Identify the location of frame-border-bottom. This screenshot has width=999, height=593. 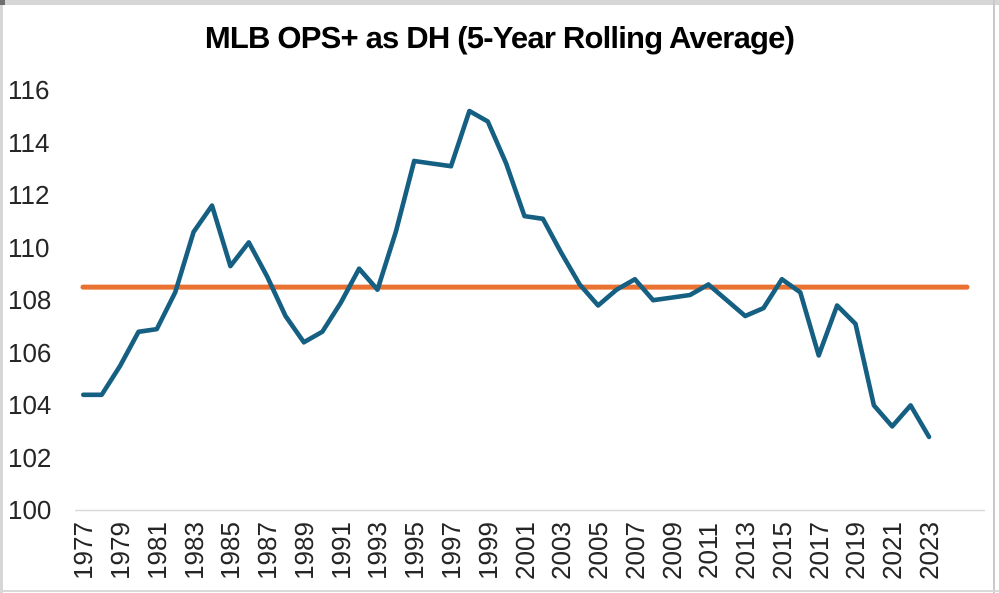
(499, 591).